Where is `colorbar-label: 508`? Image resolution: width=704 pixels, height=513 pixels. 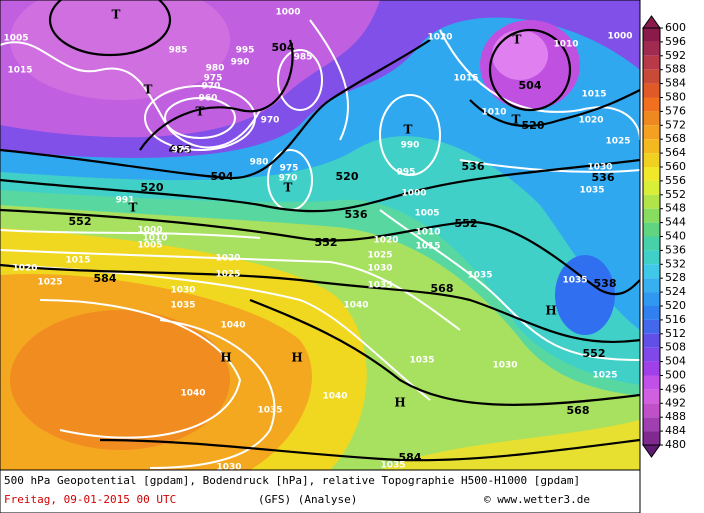
colorbar-label: 508 is located at coordinates (675, 347).